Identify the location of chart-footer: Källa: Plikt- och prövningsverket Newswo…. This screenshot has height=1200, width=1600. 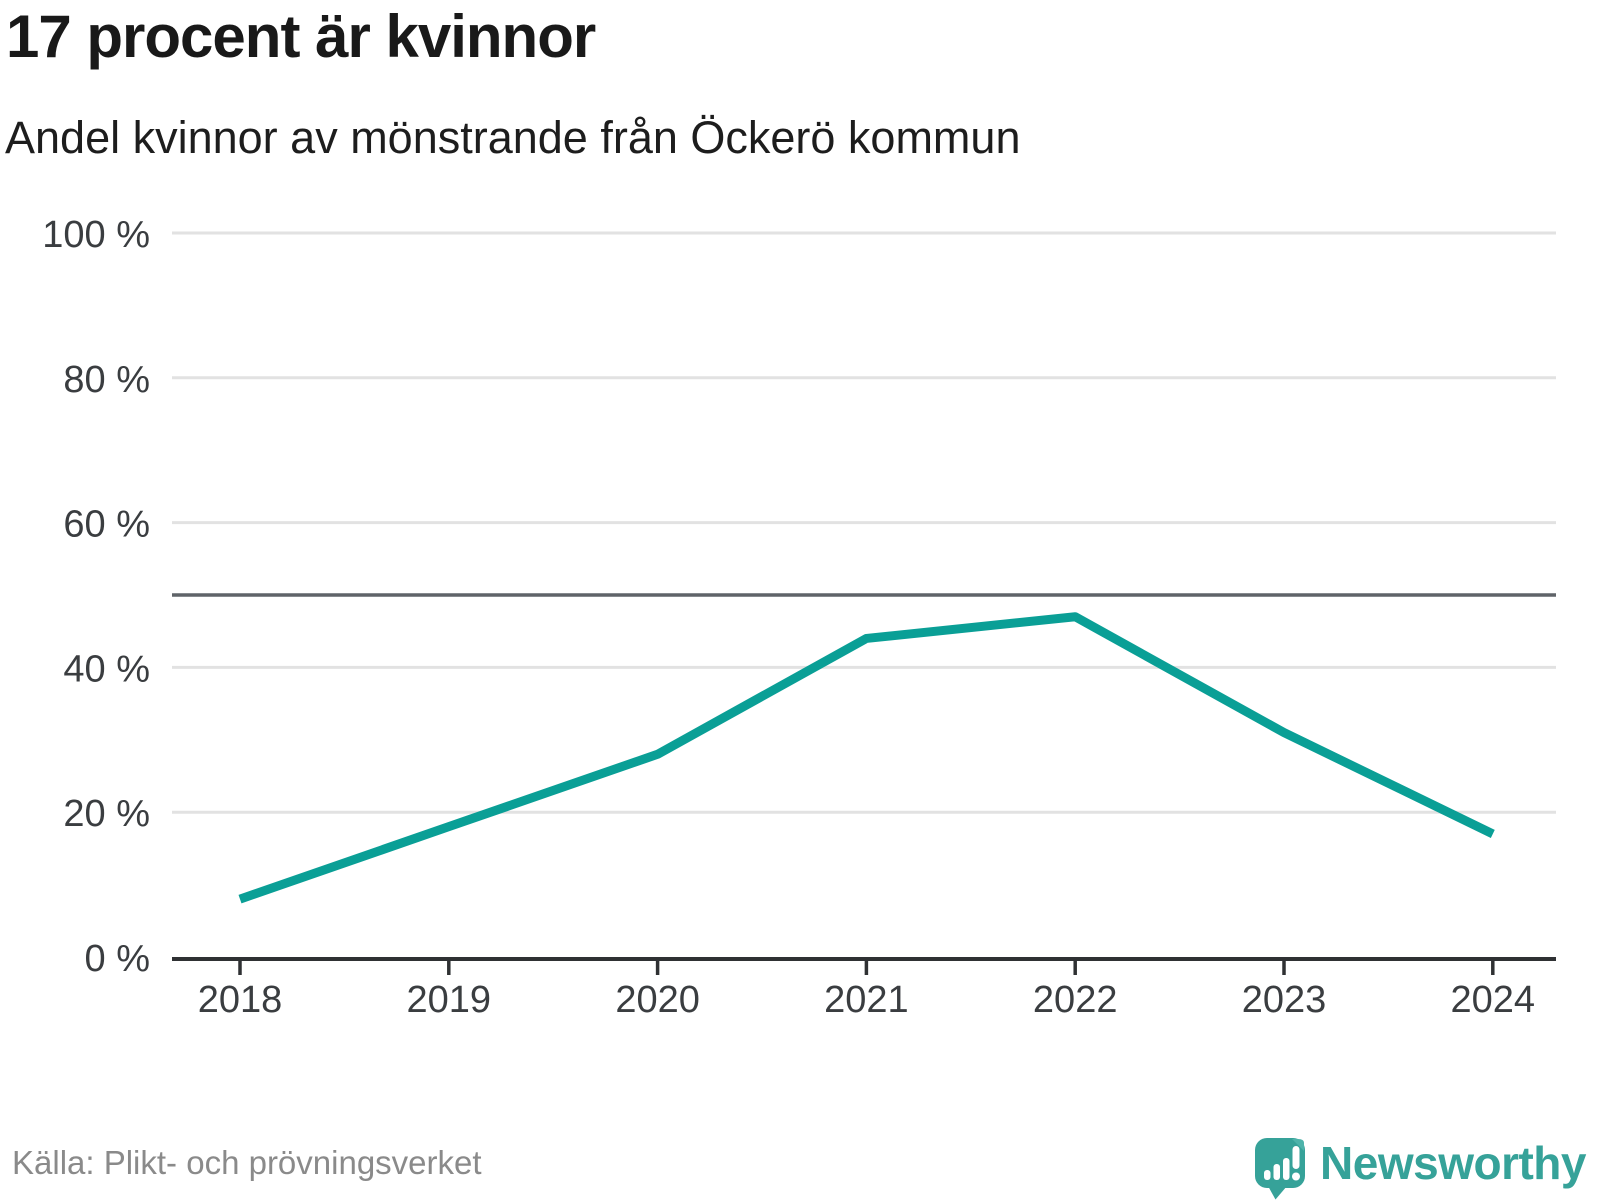
(799, 1160).